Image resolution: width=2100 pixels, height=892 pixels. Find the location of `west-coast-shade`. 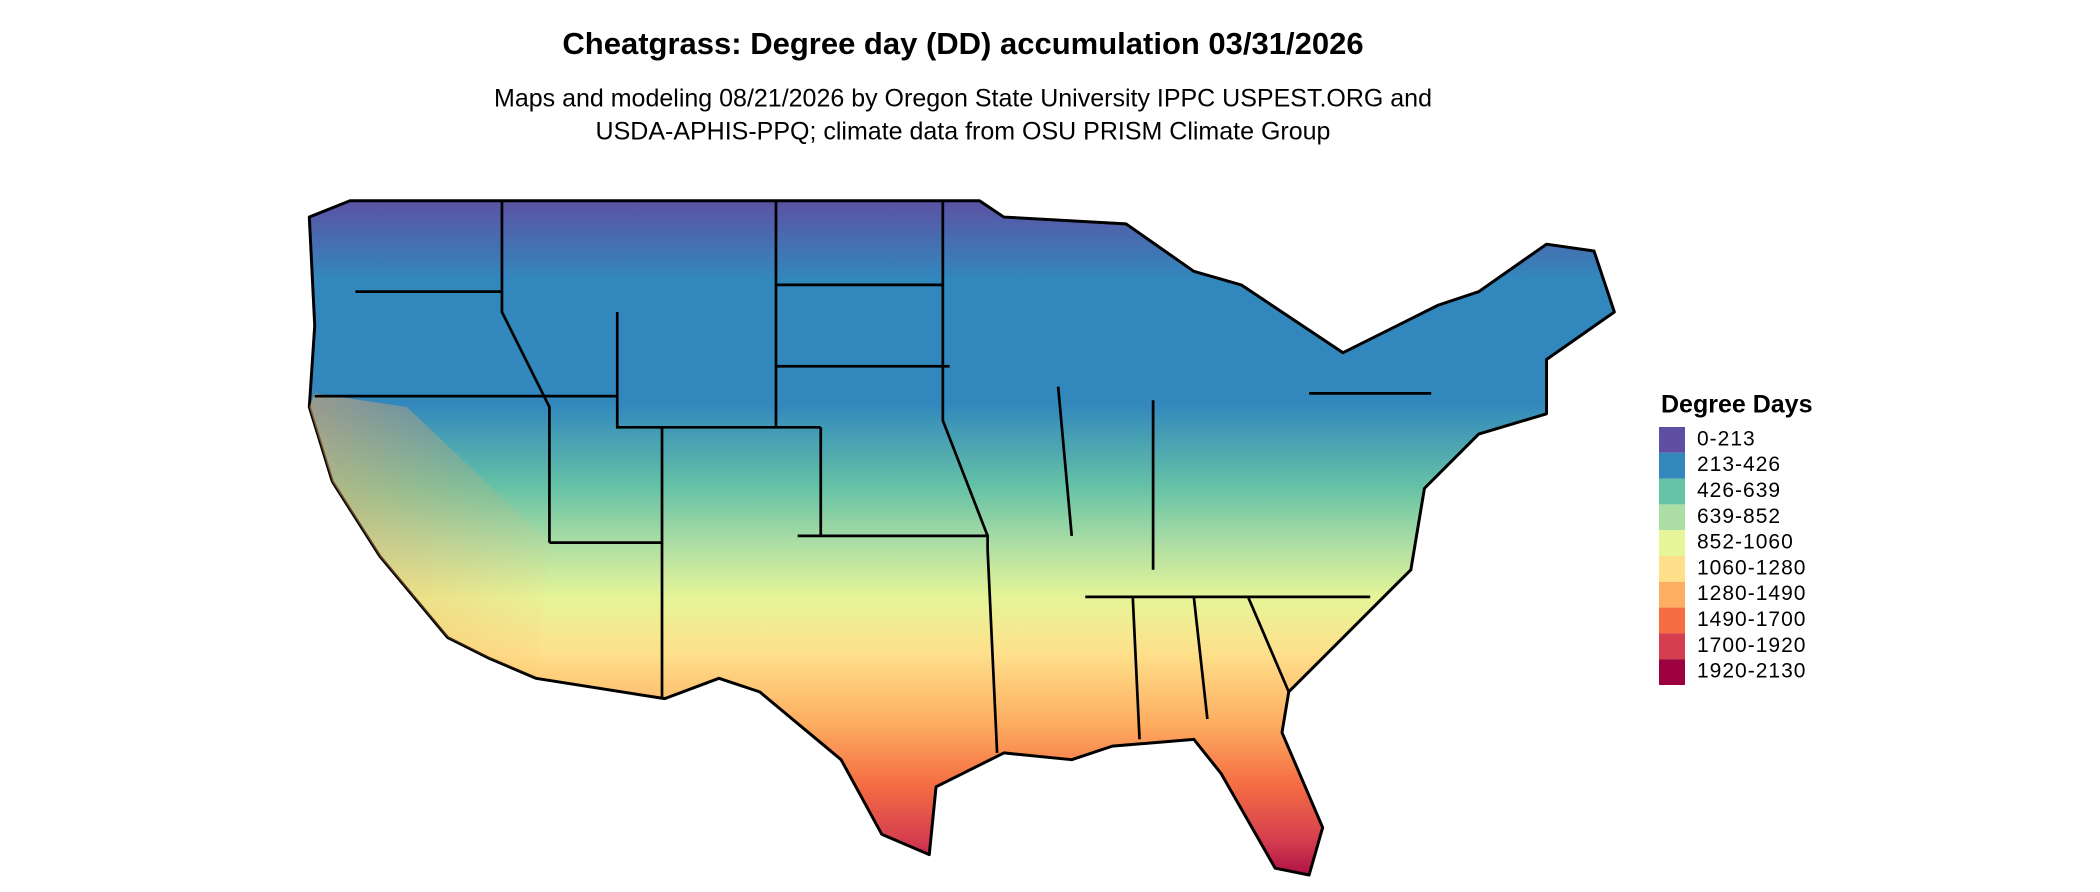

west-coast-shade is located at coordinates (429, 536).